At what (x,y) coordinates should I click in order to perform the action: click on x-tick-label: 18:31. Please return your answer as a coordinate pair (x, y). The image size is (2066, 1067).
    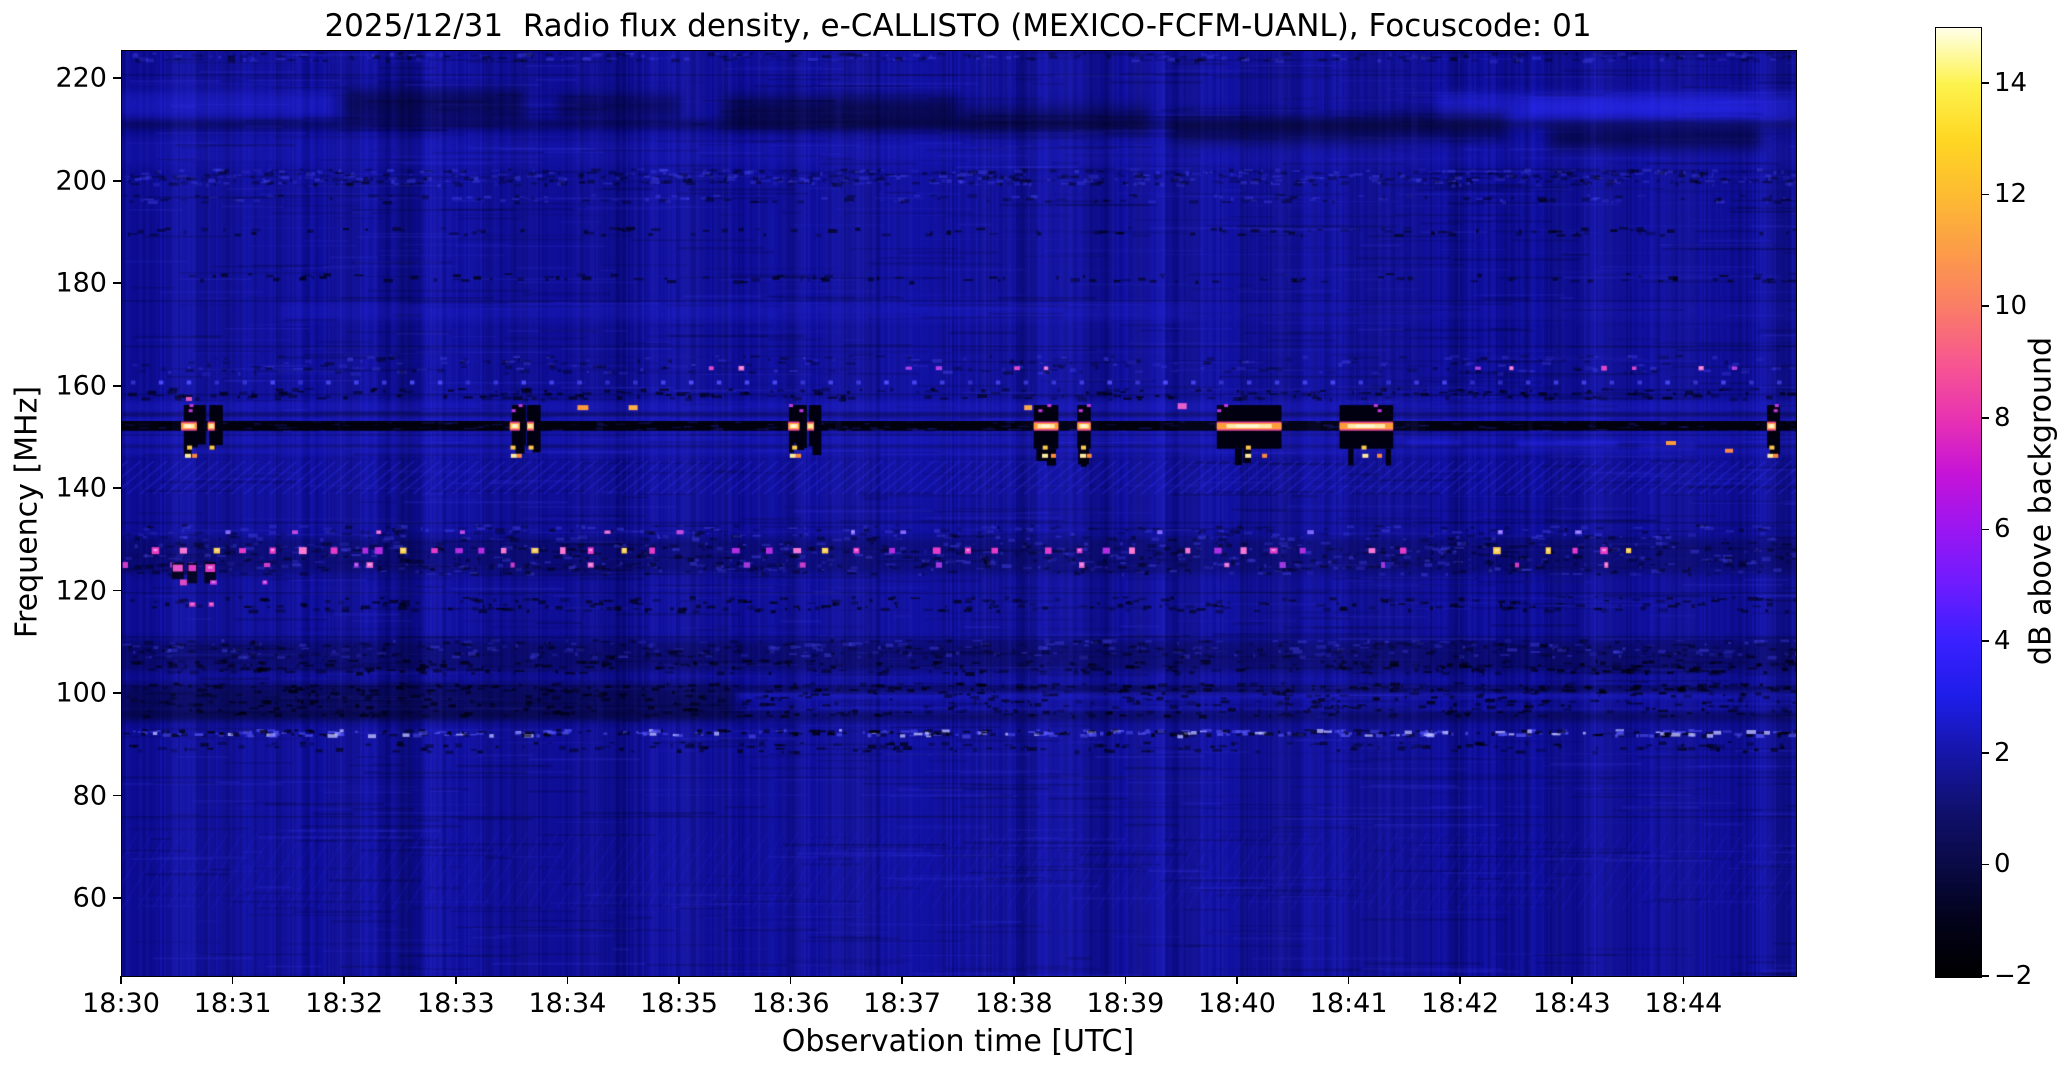
    Looking at the image, I should click on (232, 1003).